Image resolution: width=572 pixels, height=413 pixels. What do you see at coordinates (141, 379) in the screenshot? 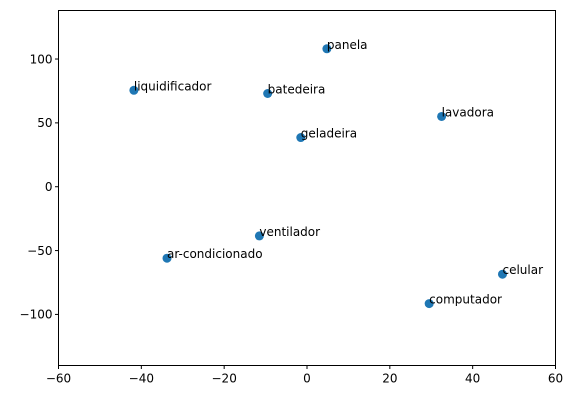
I see `x-tick-label: −40` at bounding box center [141, 379].